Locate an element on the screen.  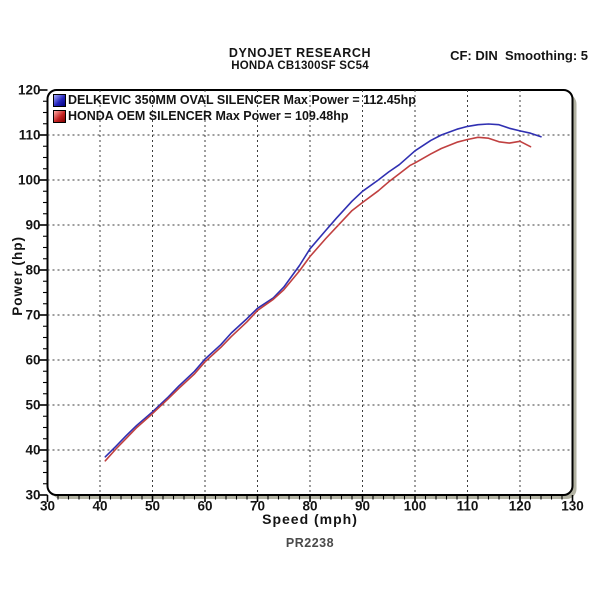
y-tick-label: 50 is located at coordinates (32, 405).